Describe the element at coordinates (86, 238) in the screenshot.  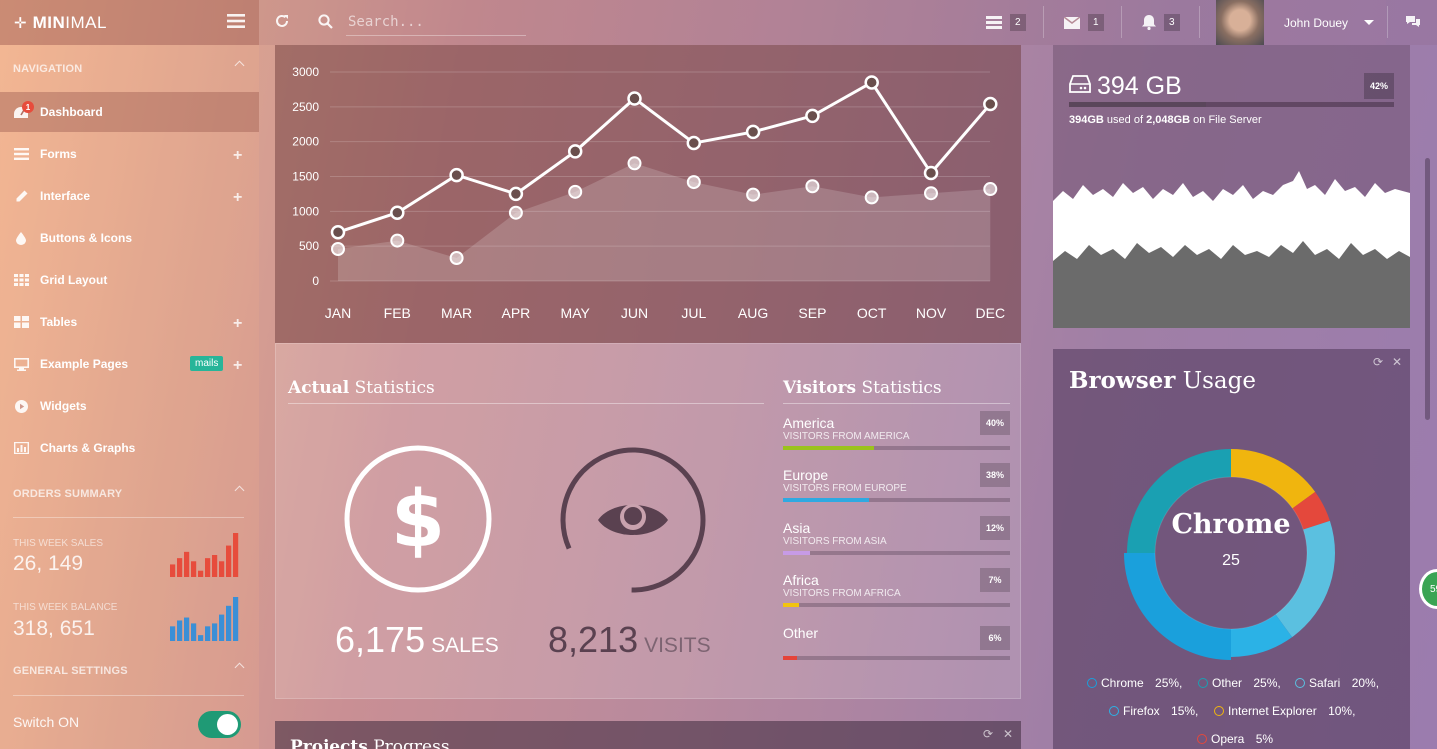
I see `sidebar-item-label: Buttons & Icons` at that location.